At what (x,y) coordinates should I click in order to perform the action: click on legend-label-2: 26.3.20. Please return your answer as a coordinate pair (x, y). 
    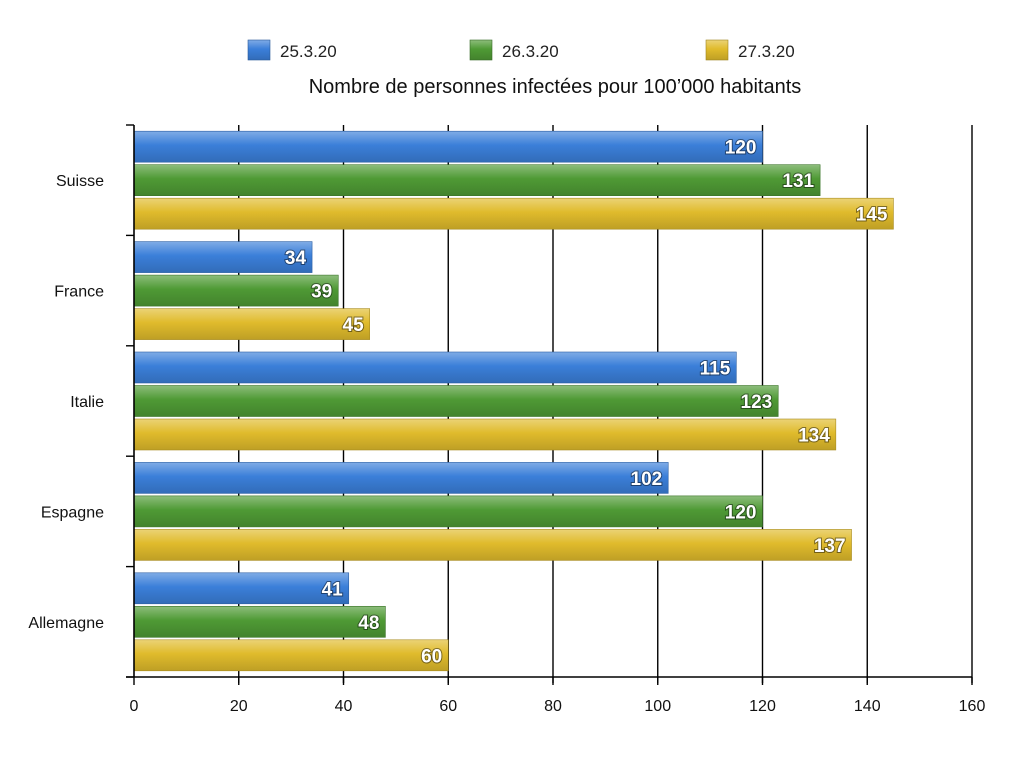
    Looking at the image, I should click on (530, 51).